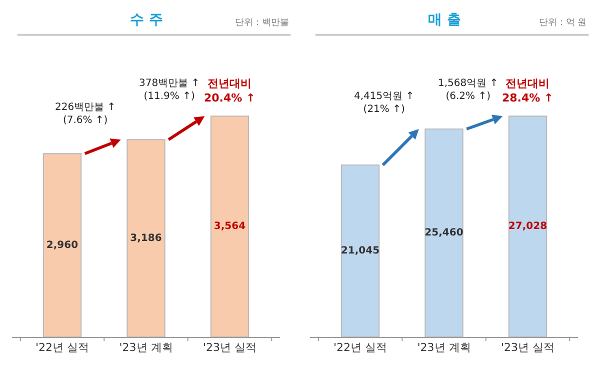  What do you see at coordinates (169, 90) in the screenshot?
I see `text: 378백만불 ↑ (11.9% ↑)` at bounding box center [169, 90].